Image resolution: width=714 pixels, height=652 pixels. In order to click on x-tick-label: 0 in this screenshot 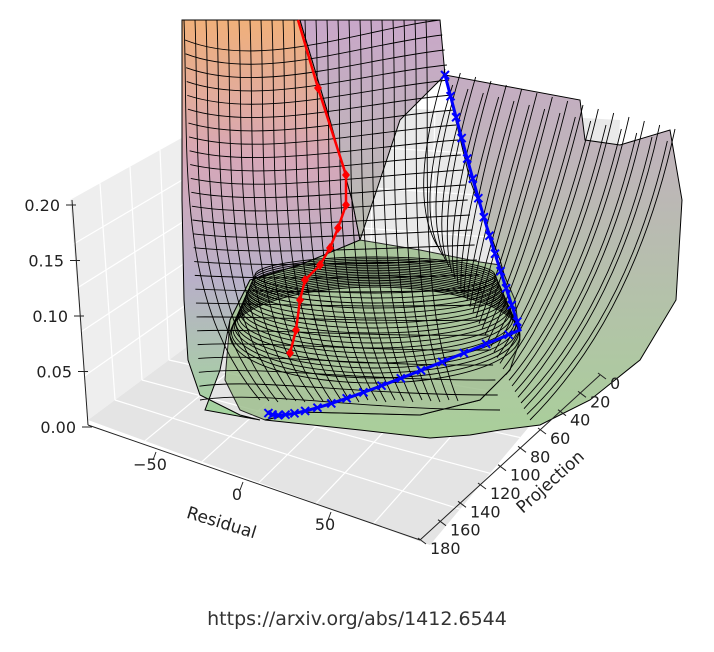, I will do `click(237, 494)`.